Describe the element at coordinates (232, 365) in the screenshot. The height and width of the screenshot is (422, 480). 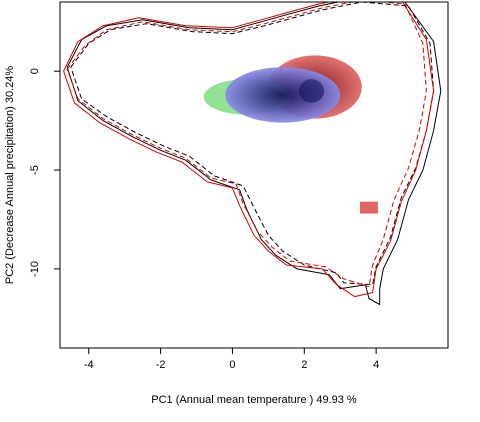
I see `x-tick-label: 0` at that location.